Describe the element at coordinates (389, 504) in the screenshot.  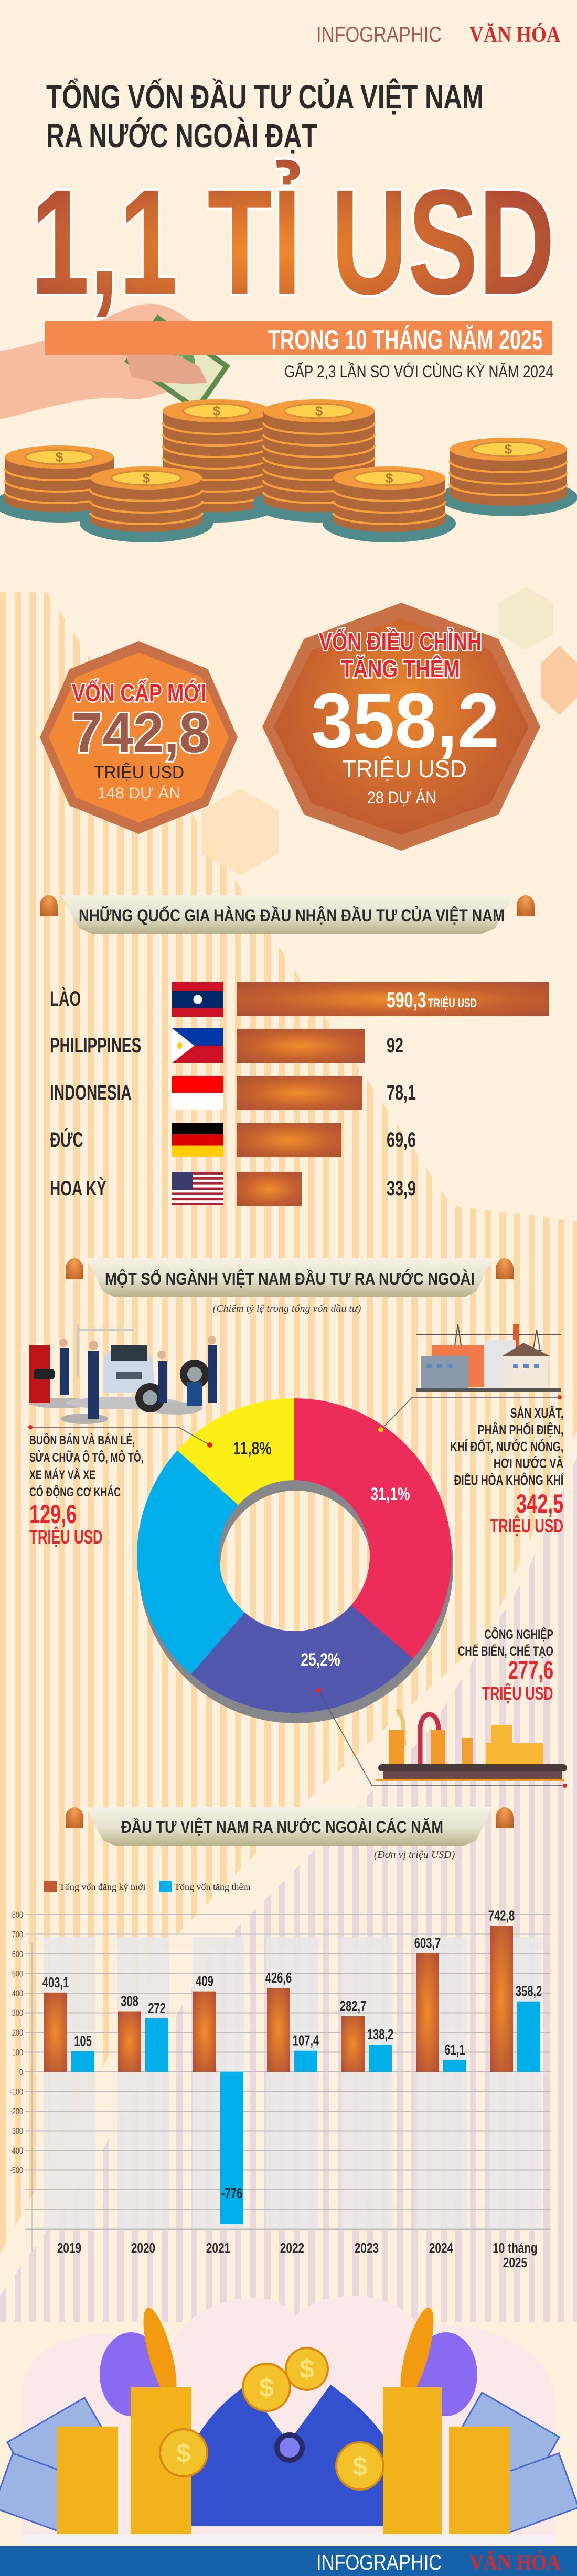
I see `coin-stack: $` at that location.